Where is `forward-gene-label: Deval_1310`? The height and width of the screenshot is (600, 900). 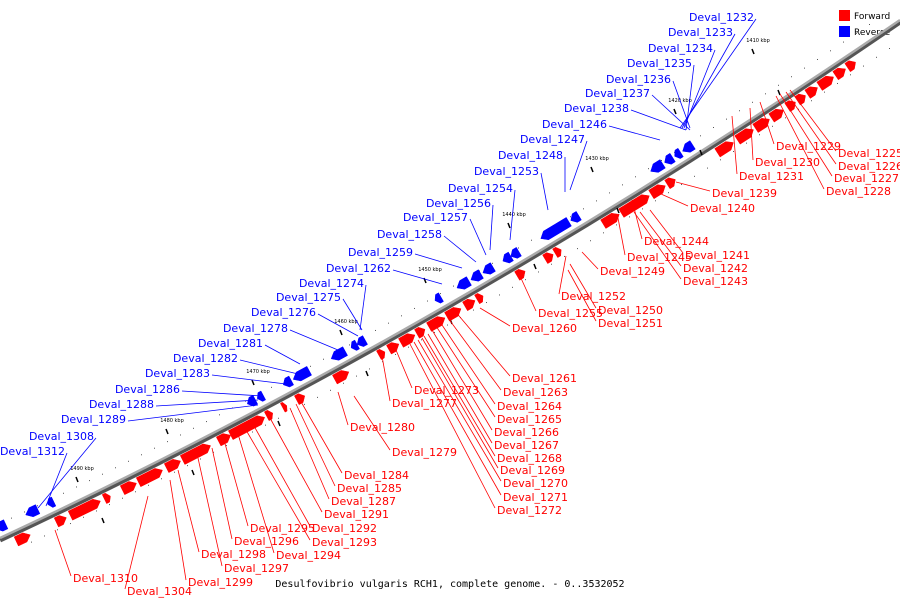 forward-gene-label: Deval_1310 is located at coordinates (105, 578).